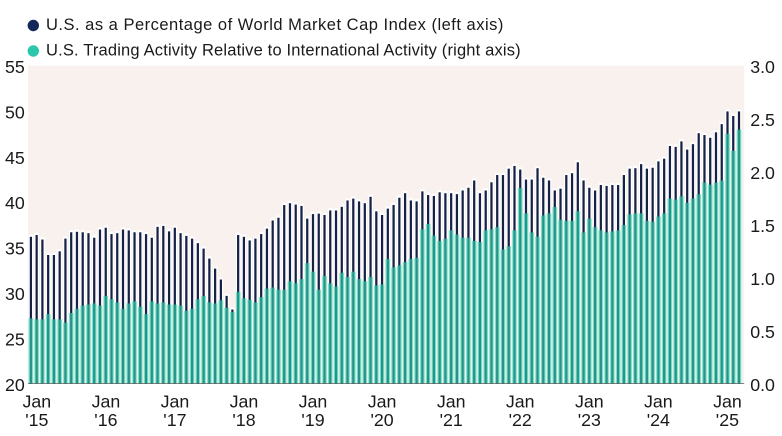 The image size is (782, 436). Describe the element at coordinates (105, 420) in the screenshot. I see `svg-text: '16` at that location.